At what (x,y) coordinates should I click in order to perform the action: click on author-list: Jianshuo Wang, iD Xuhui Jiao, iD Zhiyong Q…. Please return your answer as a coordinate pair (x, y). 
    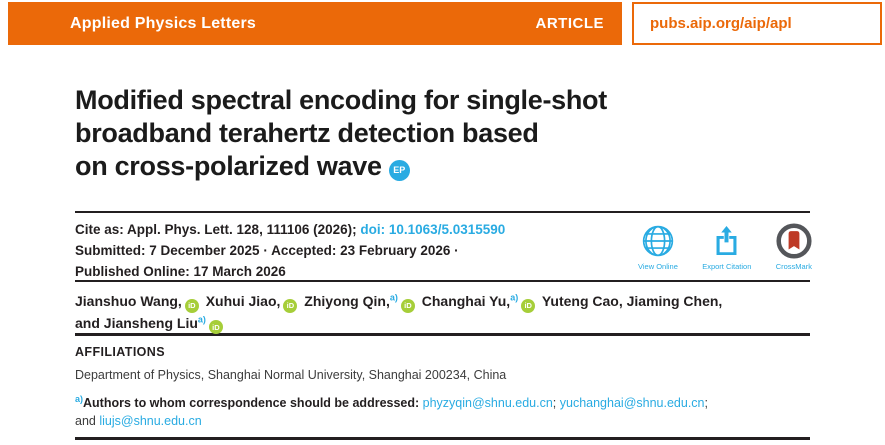
    Looking at the image, I should click on (425, 312).